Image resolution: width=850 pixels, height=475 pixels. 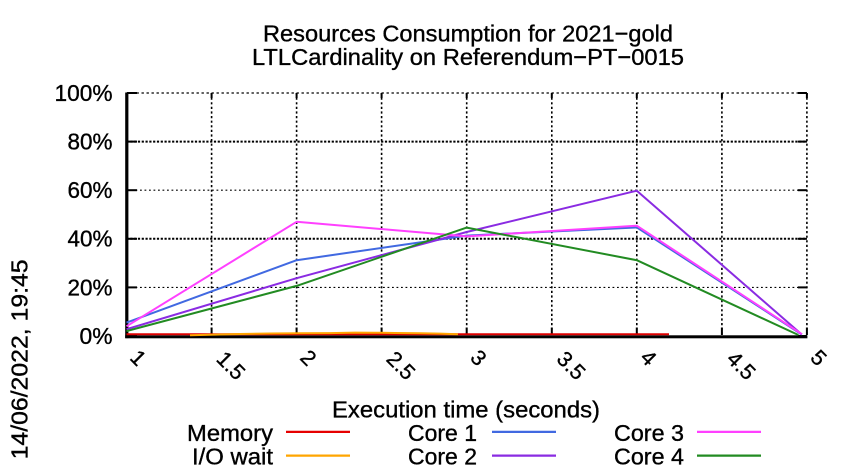 I want to click on svg-text: Execution time (seconds), so click(x=466, y=410).